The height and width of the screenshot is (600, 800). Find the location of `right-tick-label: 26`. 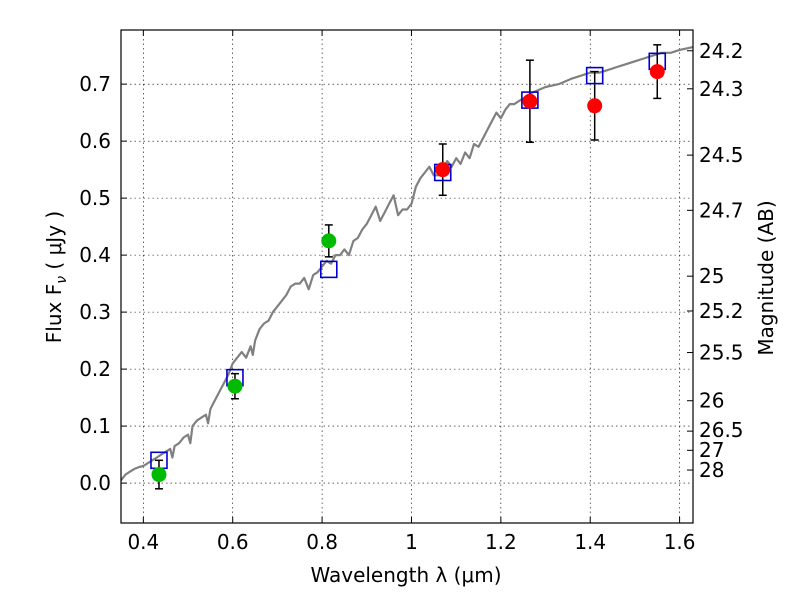

right-tick-label: 26 is located at coordinates (711, 401).